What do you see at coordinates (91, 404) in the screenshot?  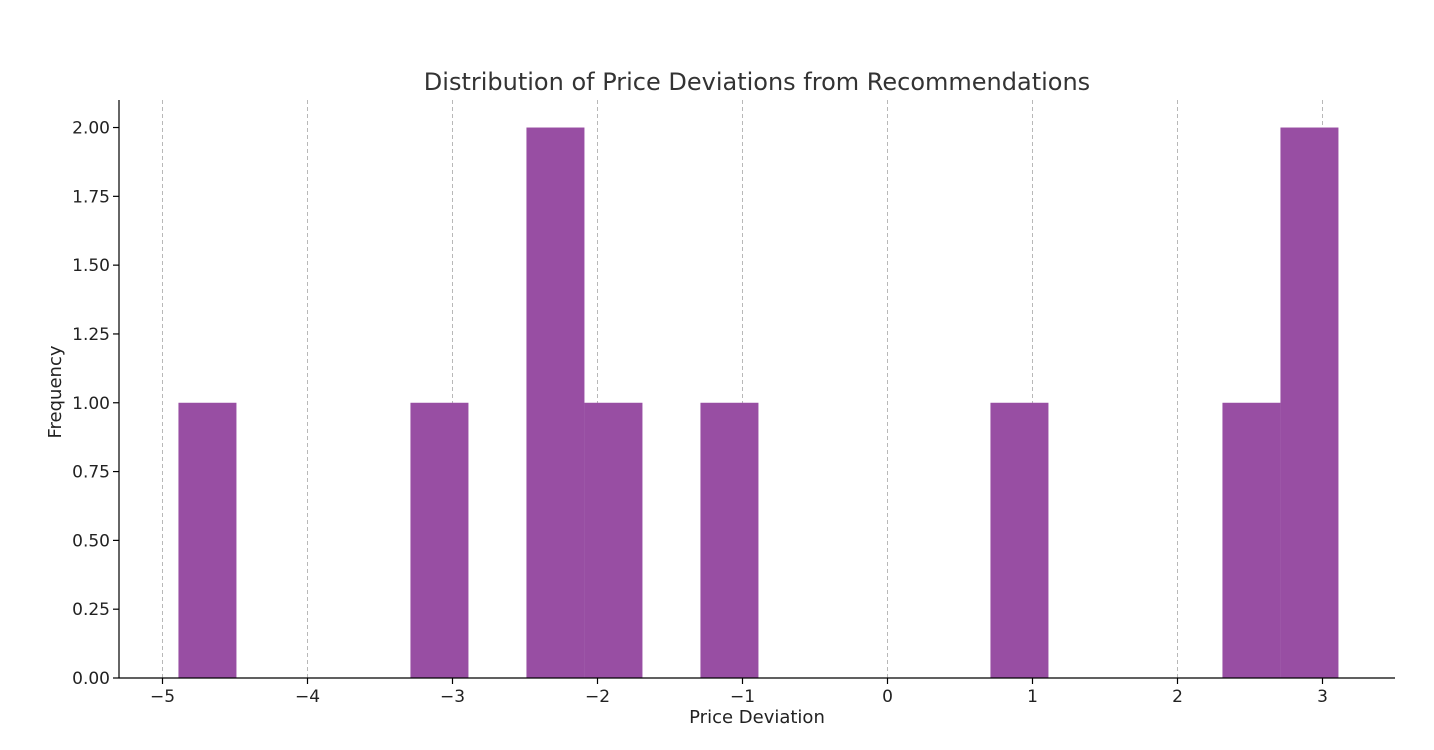 I see `y-tick-label: 1.00` at bounding box center [91, 404].